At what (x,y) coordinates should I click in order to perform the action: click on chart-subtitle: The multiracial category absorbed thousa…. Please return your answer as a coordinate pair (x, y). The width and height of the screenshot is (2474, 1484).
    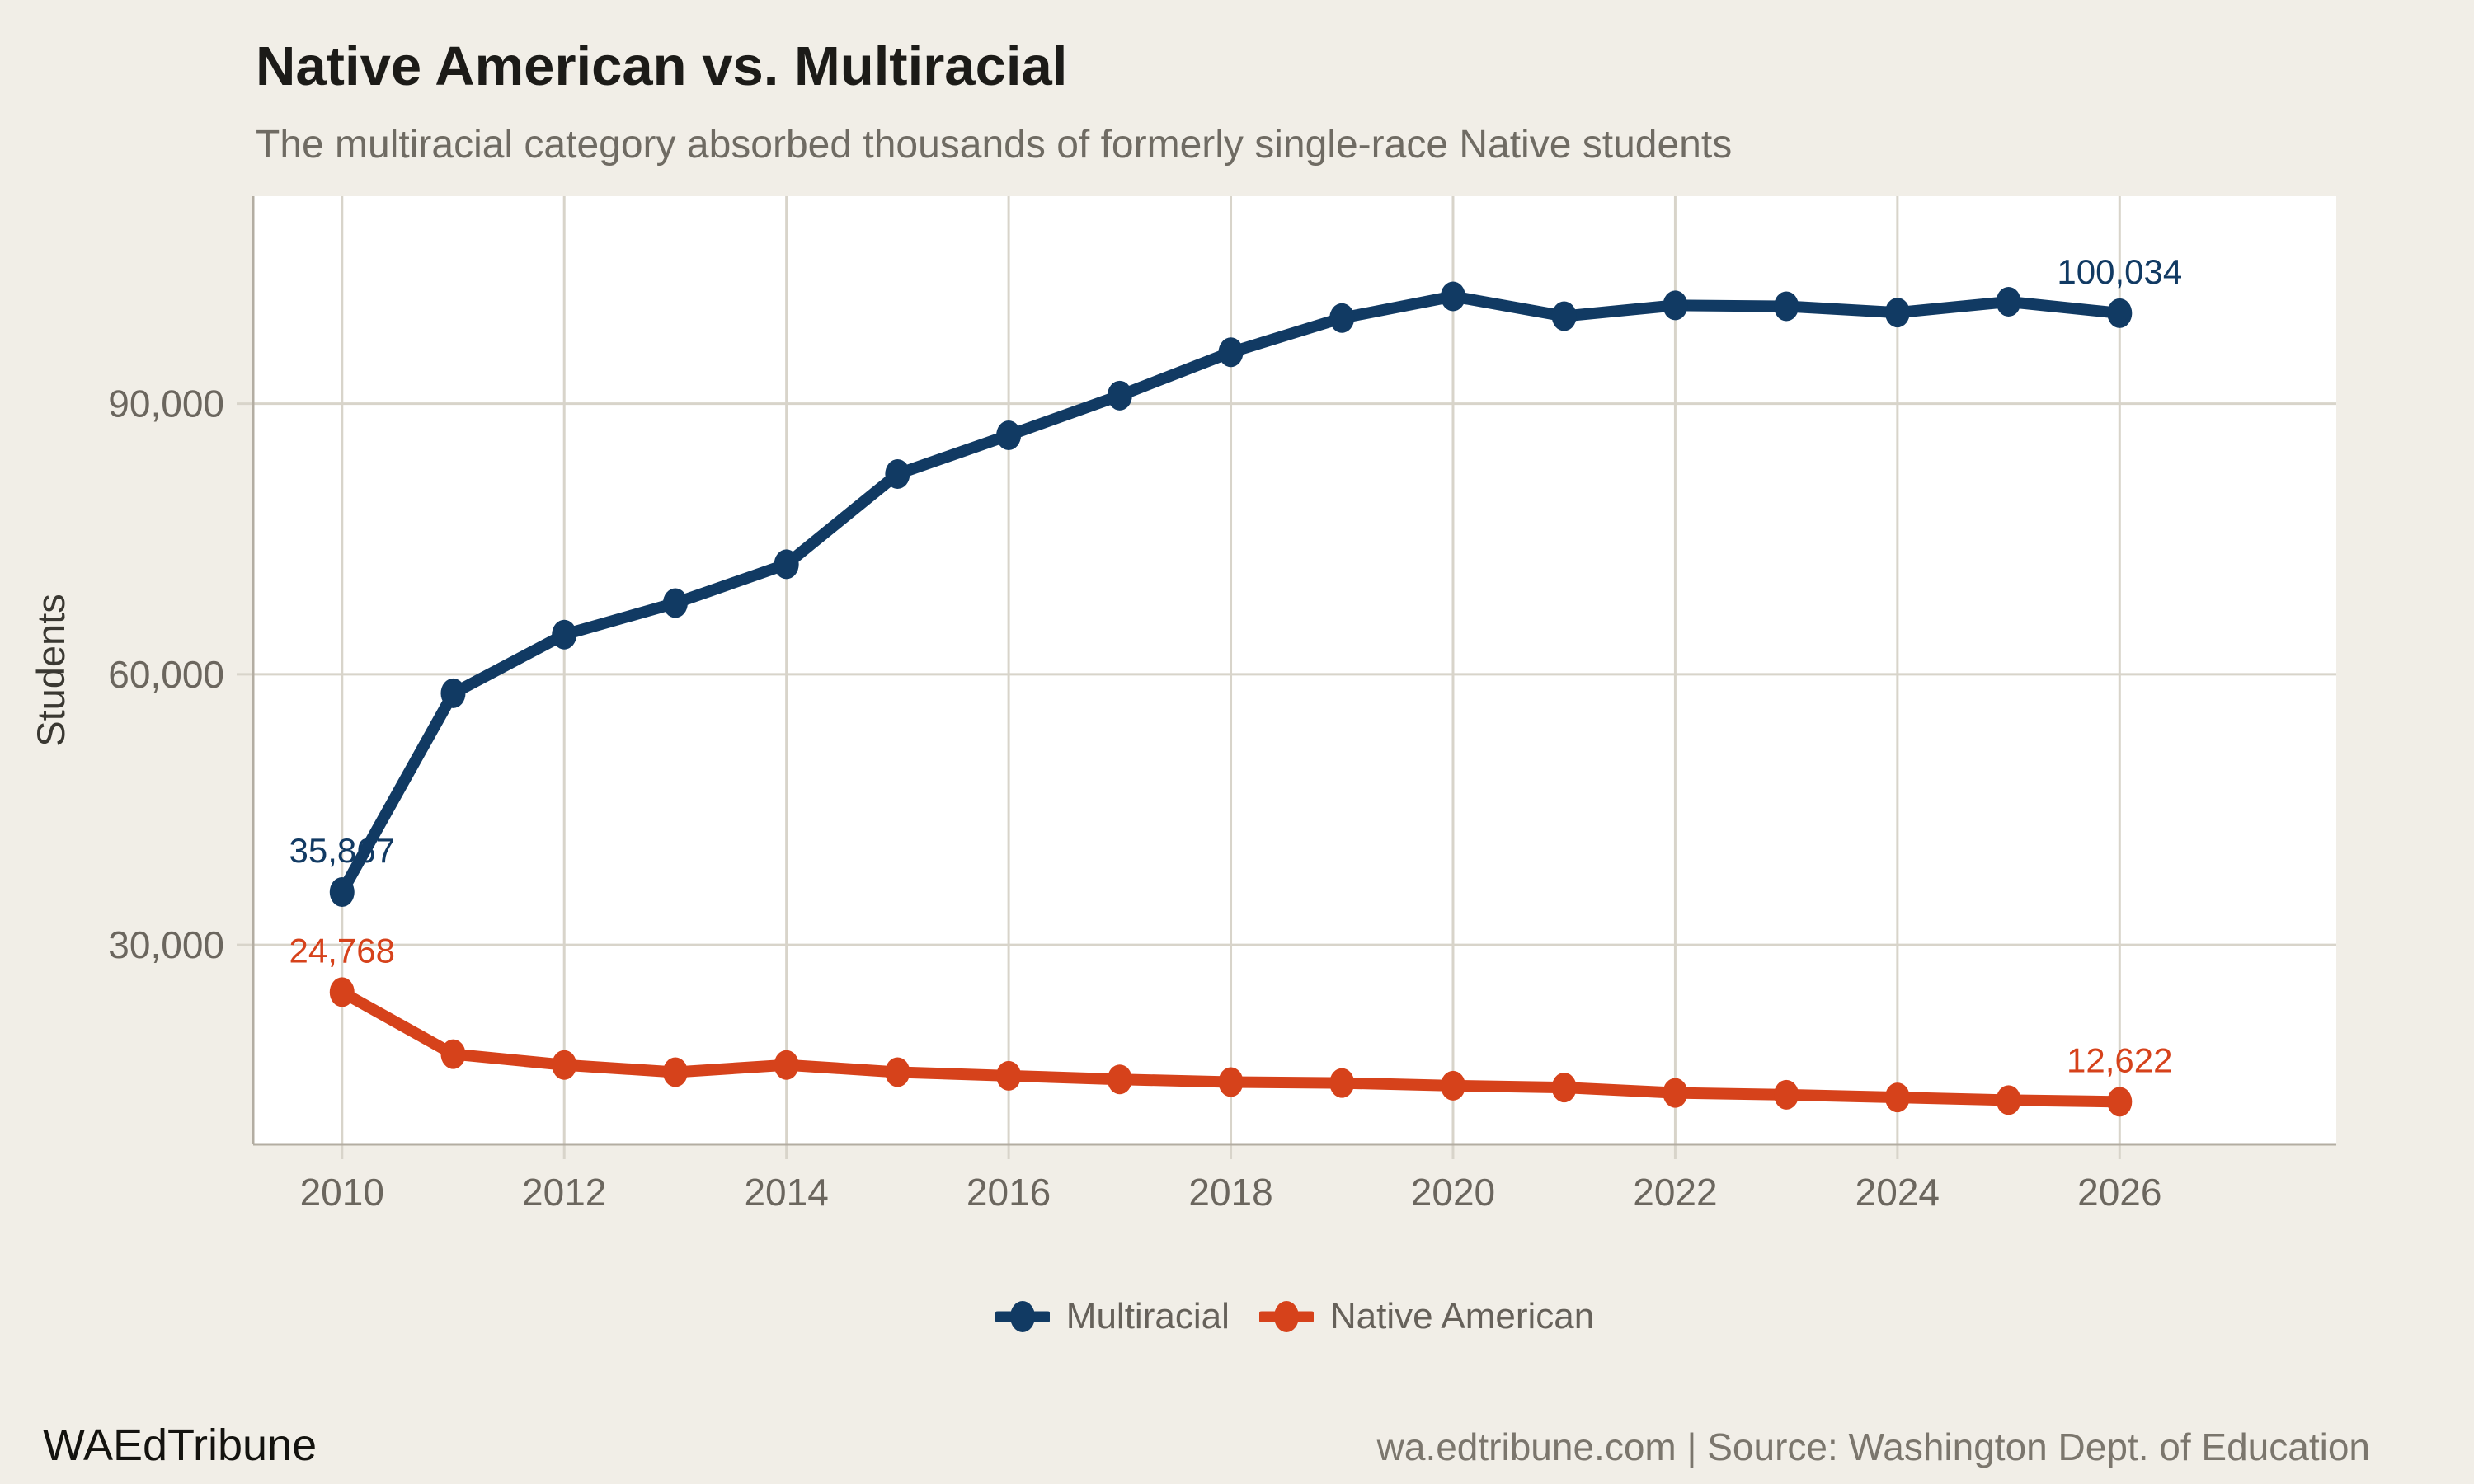
    Looking at the image, I should click on (994, 145).